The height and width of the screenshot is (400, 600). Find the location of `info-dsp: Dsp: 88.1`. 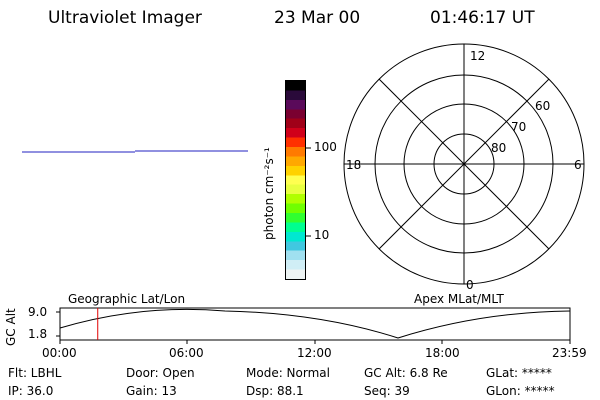

info-dsp: Dsp: 88.1 is located at coordinates (275, 391).